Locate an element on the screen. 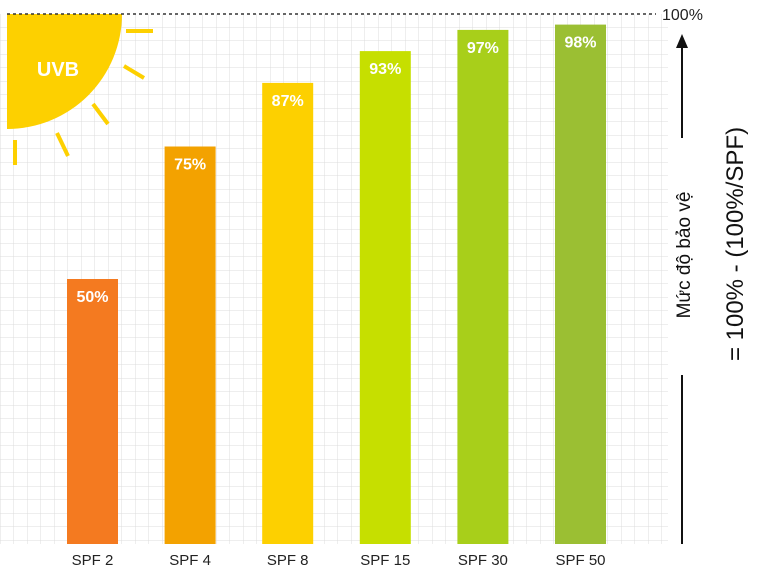  x-tick-label: SPF 2 is located at coordinates (93, 560).